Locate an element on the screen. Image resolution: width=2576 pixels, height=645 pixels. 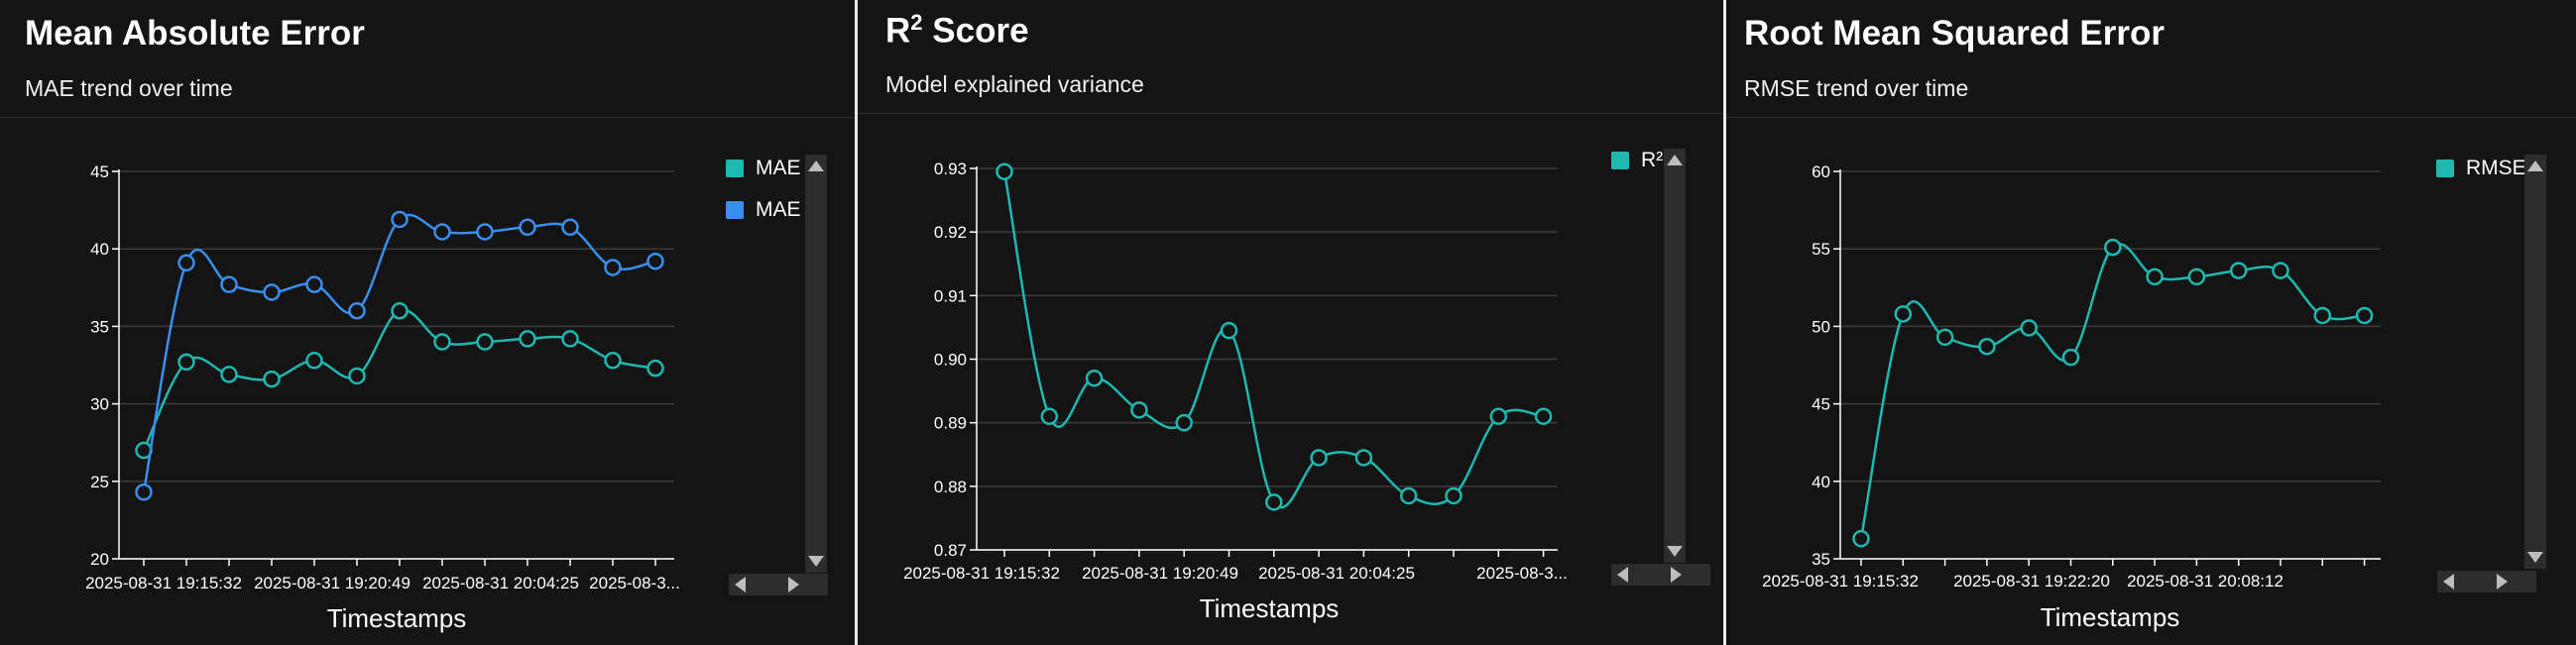
legend-item-mae-teal: MAE is located at coordinates (764, 168).